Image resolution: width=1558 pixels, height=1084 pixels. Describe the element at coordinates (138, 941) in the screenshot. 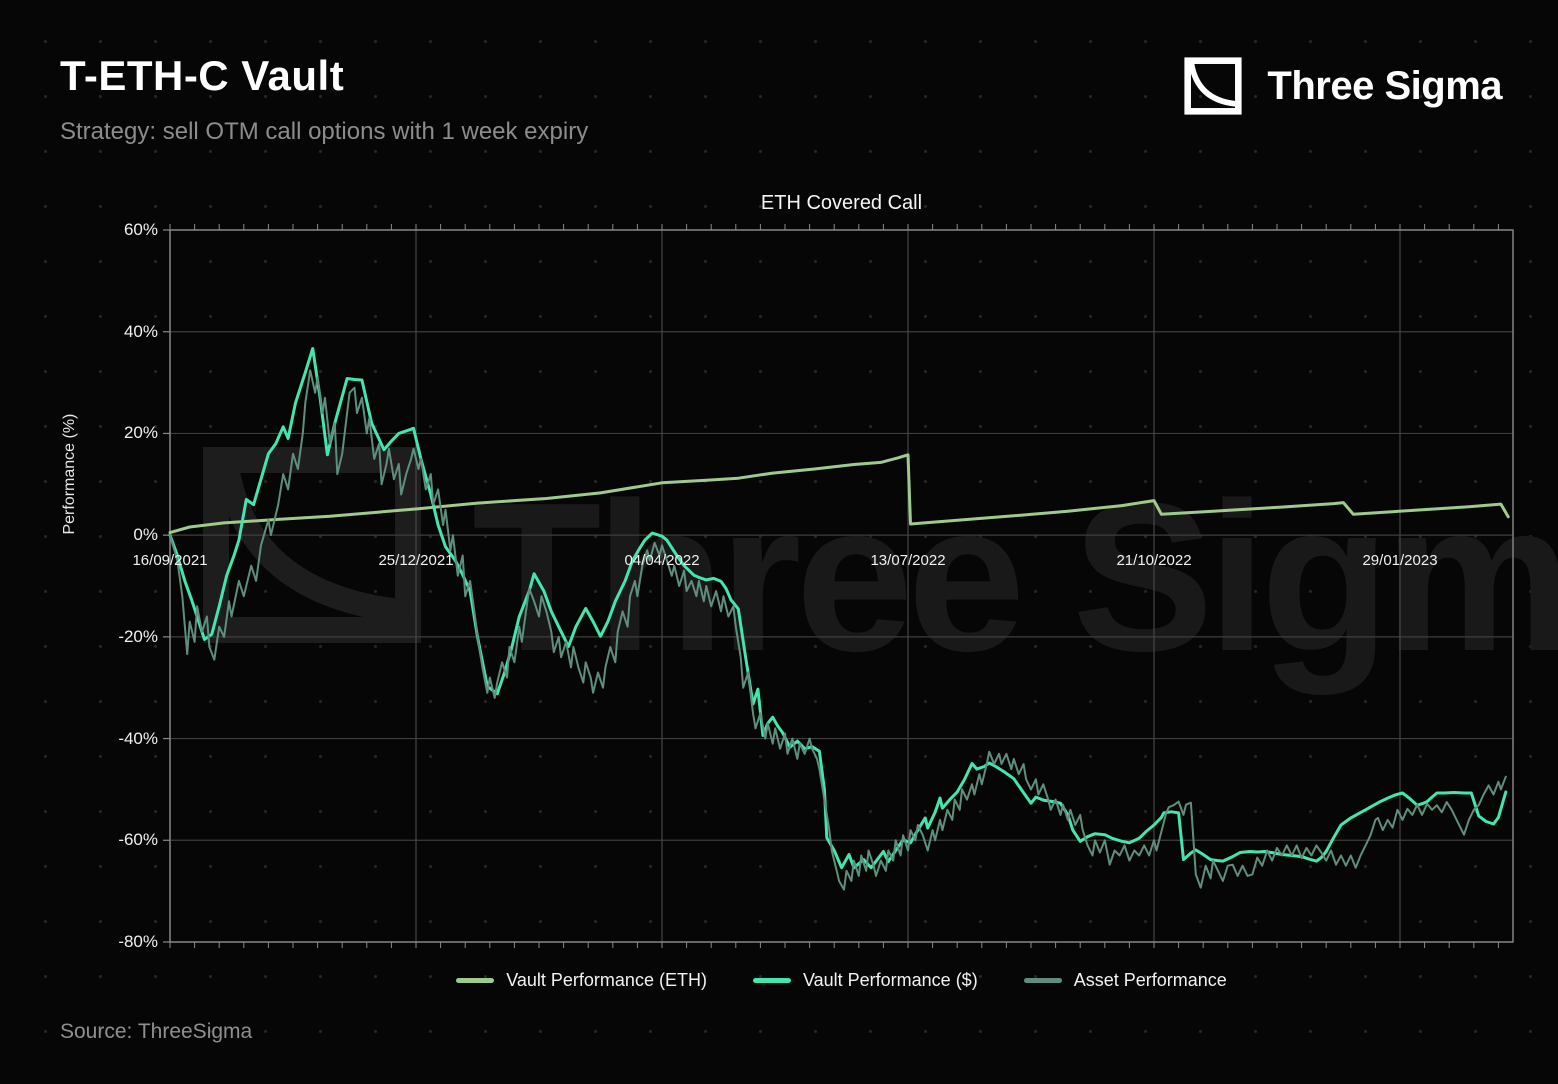

I see `y-tick-label: -80%` at that location.